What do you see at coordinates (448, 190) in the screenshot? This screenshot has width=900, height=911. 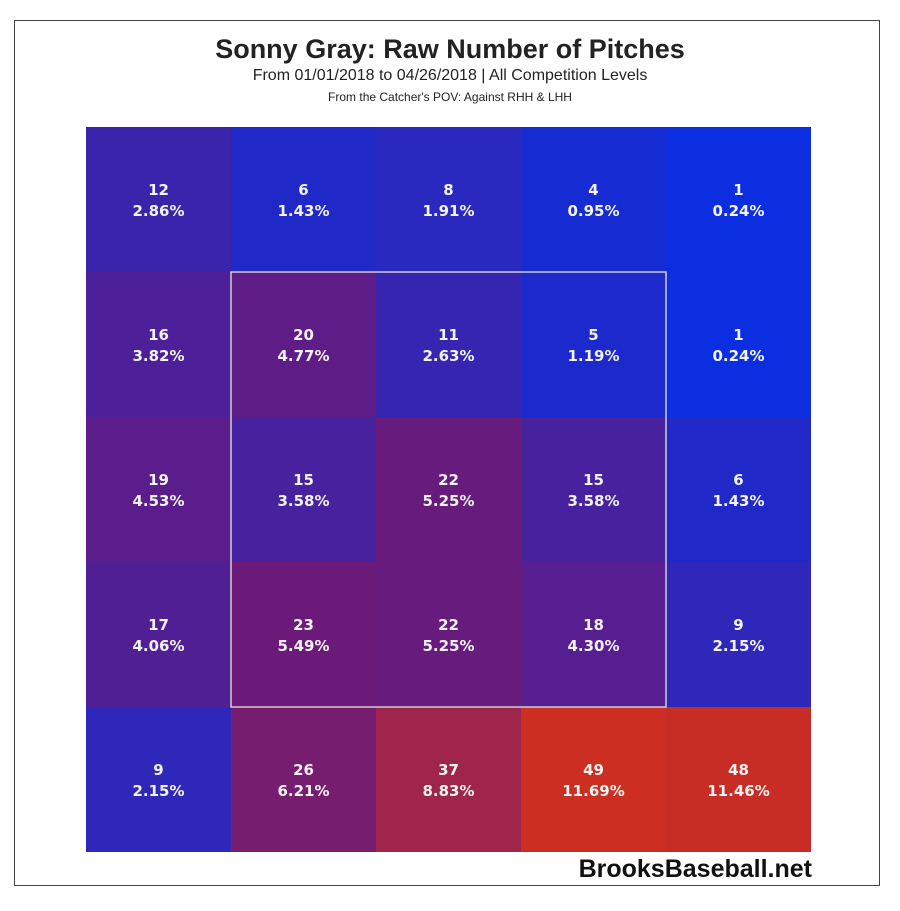 I see `cell-count-label: 8` at bounding box center [448, 190].